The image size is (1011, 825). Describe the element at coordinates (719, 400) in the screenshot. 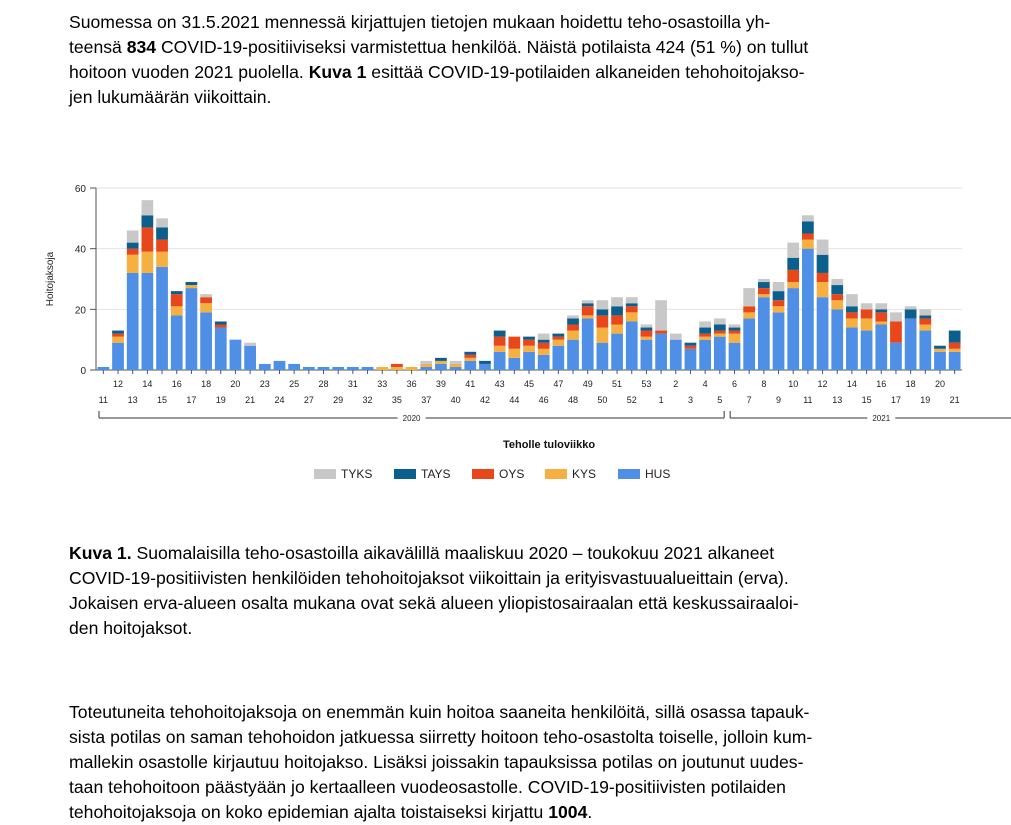

I see `x-tick-label: 5` at that location.